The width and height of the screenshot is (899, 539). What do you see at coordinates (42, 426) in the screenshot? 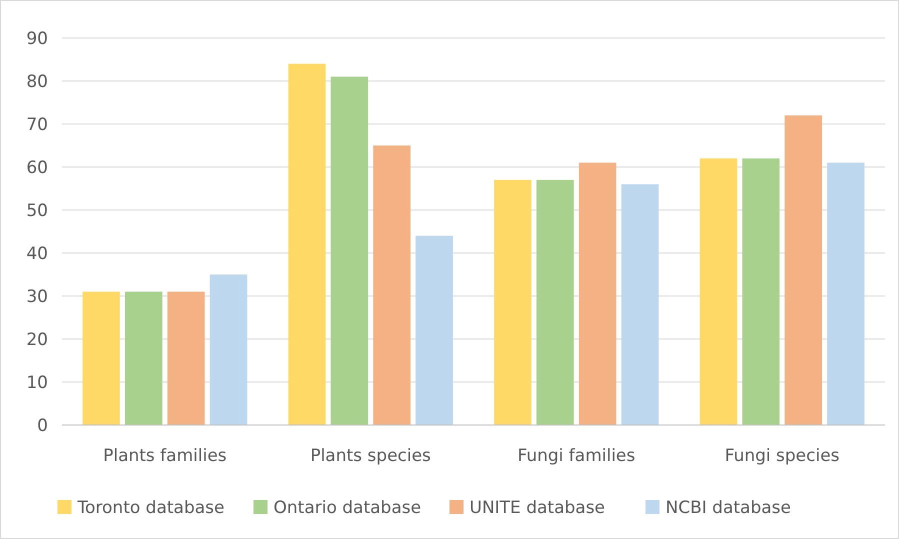
I see `y-tick-label: 0` at bounding box center [42, 426].